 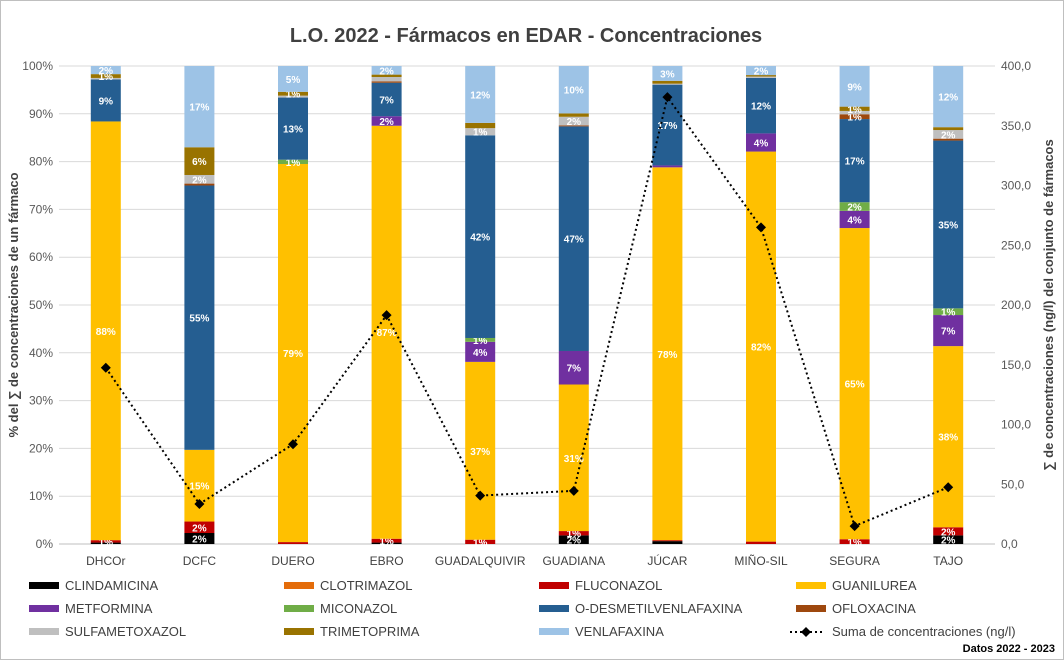 What do you see at coordinates (573, 561) in the screenshot?
I see `x-tick-label: GUADIANA` at bounding box center [573, 561].